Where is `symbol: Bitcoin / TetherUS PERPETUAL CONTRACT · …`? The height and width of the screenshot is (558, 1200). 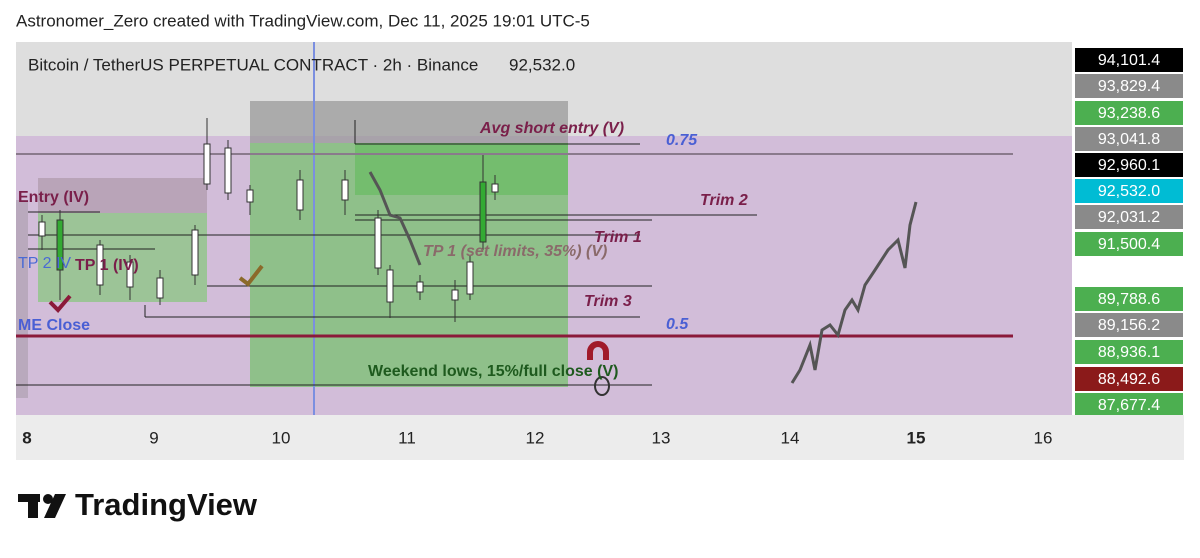 symbol: Bitcoin / TetherUS PERPETUAL CONTRACT · … is located at coordinates (253, 64).